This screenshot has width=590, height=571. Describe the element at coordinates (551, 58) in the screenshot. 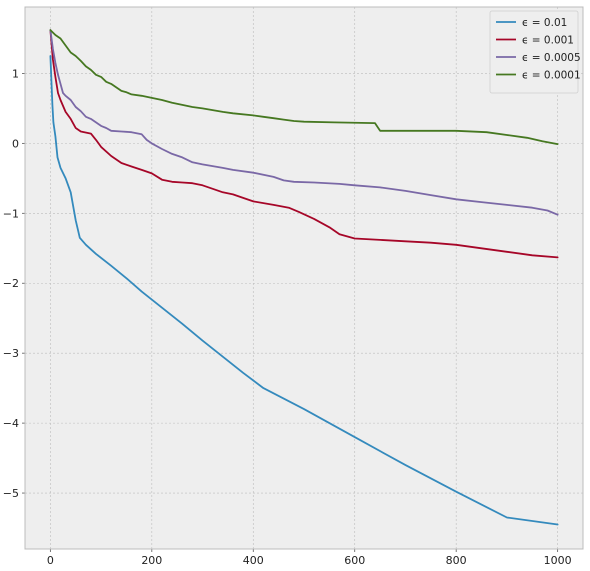

I see `legend-label-3: ϵ = 0.0005` at that location.